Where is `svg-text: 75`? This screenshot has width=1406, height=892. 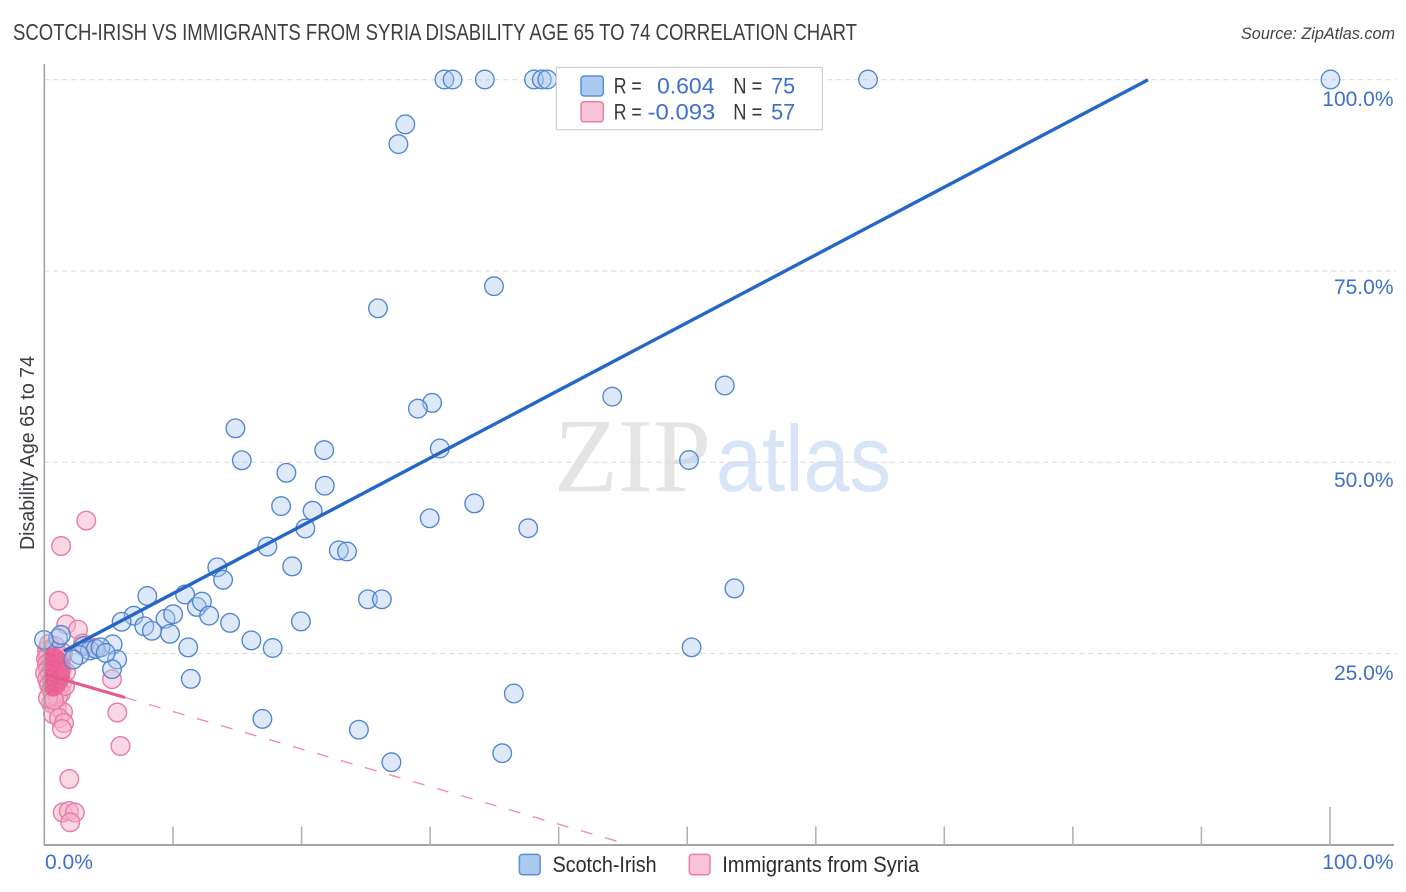 svg-text: 75 is located at coordinates (783, 86).